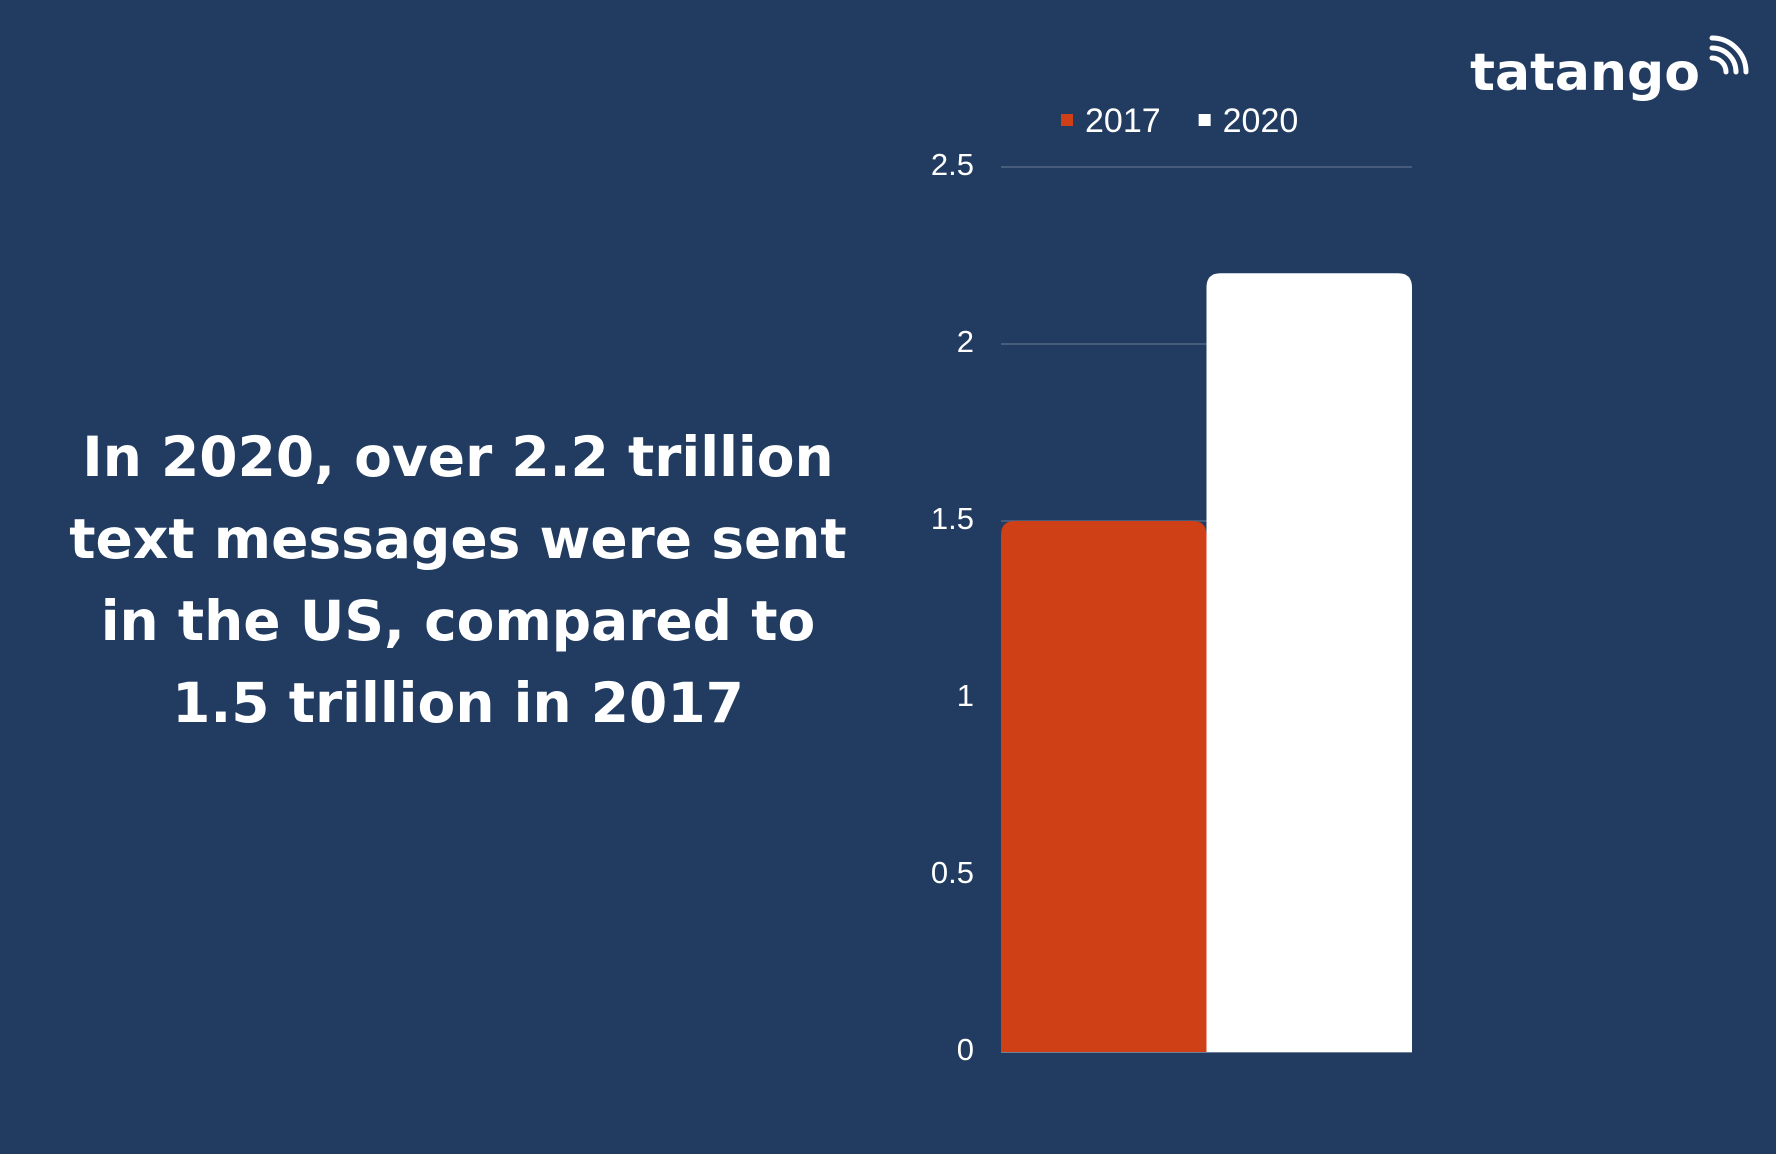 Image resolution: width=1776 pixels, height=1154 pixels. Describe the element at coordinates (1261, 121) in the screenshot. I see `legend-label: 2020` at that location.